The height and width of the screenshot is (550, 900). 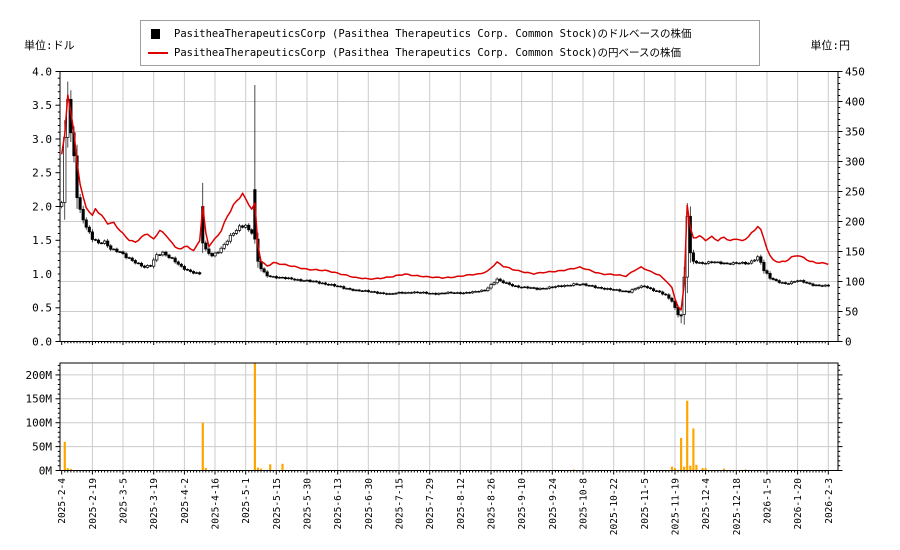 What do you see at coordinates (155, 33) in the screenshot?
I see `usd-candles-marker-icon` at bounding box center [155, 33].